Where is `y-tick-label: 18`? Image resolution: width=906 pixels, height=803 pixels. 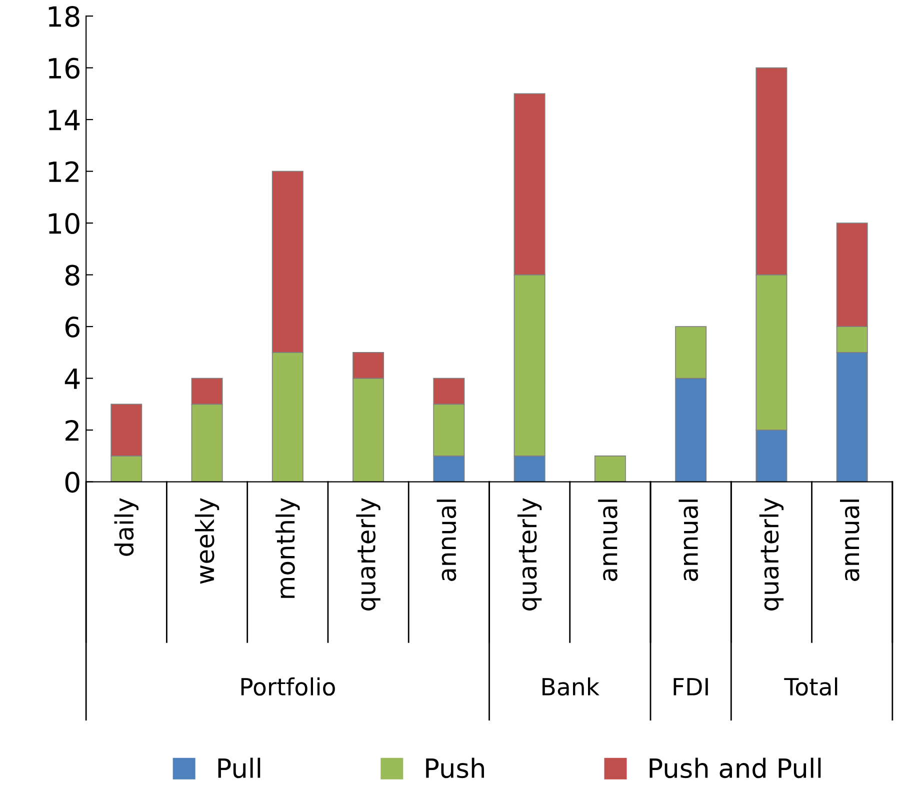
y-tick-label: 18 is located at coordinates (64, 17).